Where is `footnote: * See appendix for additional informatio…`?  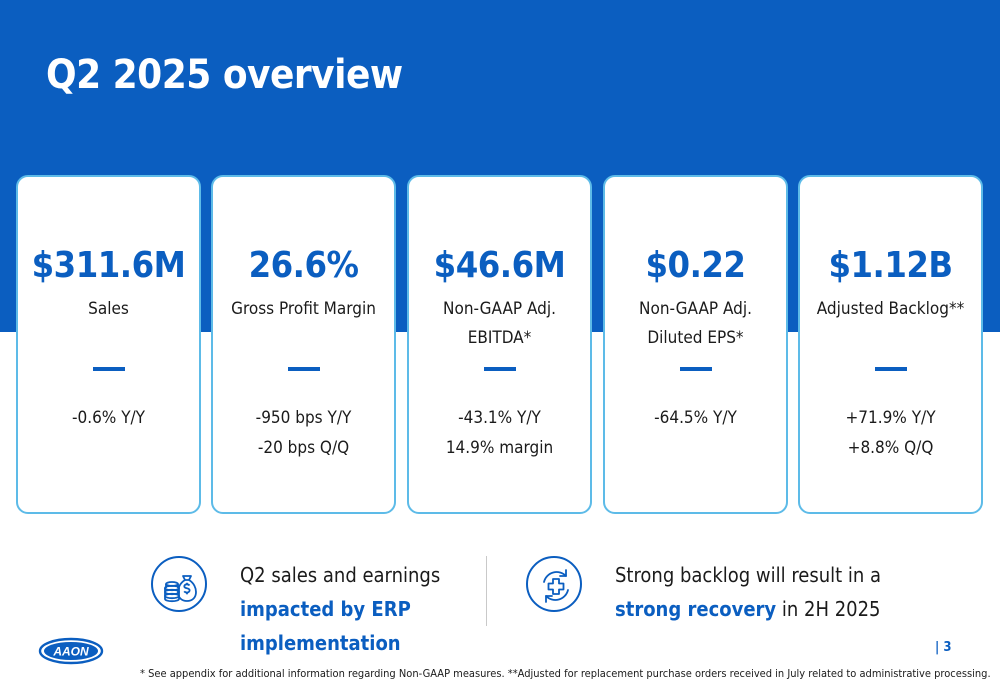 footnote: * See appendix for additional informatio… is located at coordinates (565, 673).